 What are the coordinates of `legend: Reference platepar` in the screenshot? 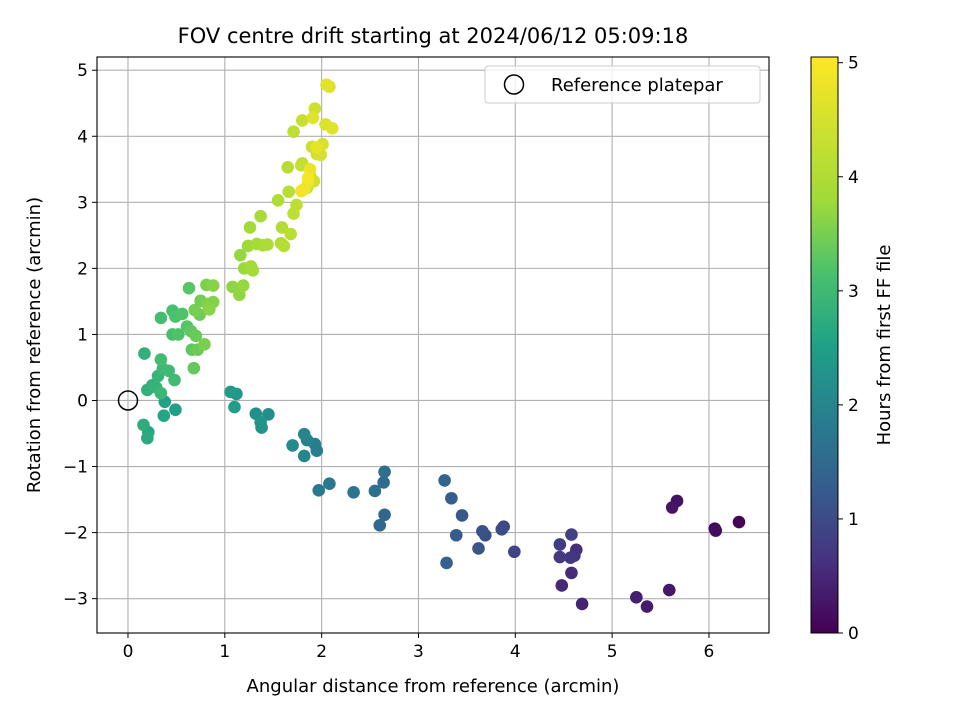 It's located at (622, 84).